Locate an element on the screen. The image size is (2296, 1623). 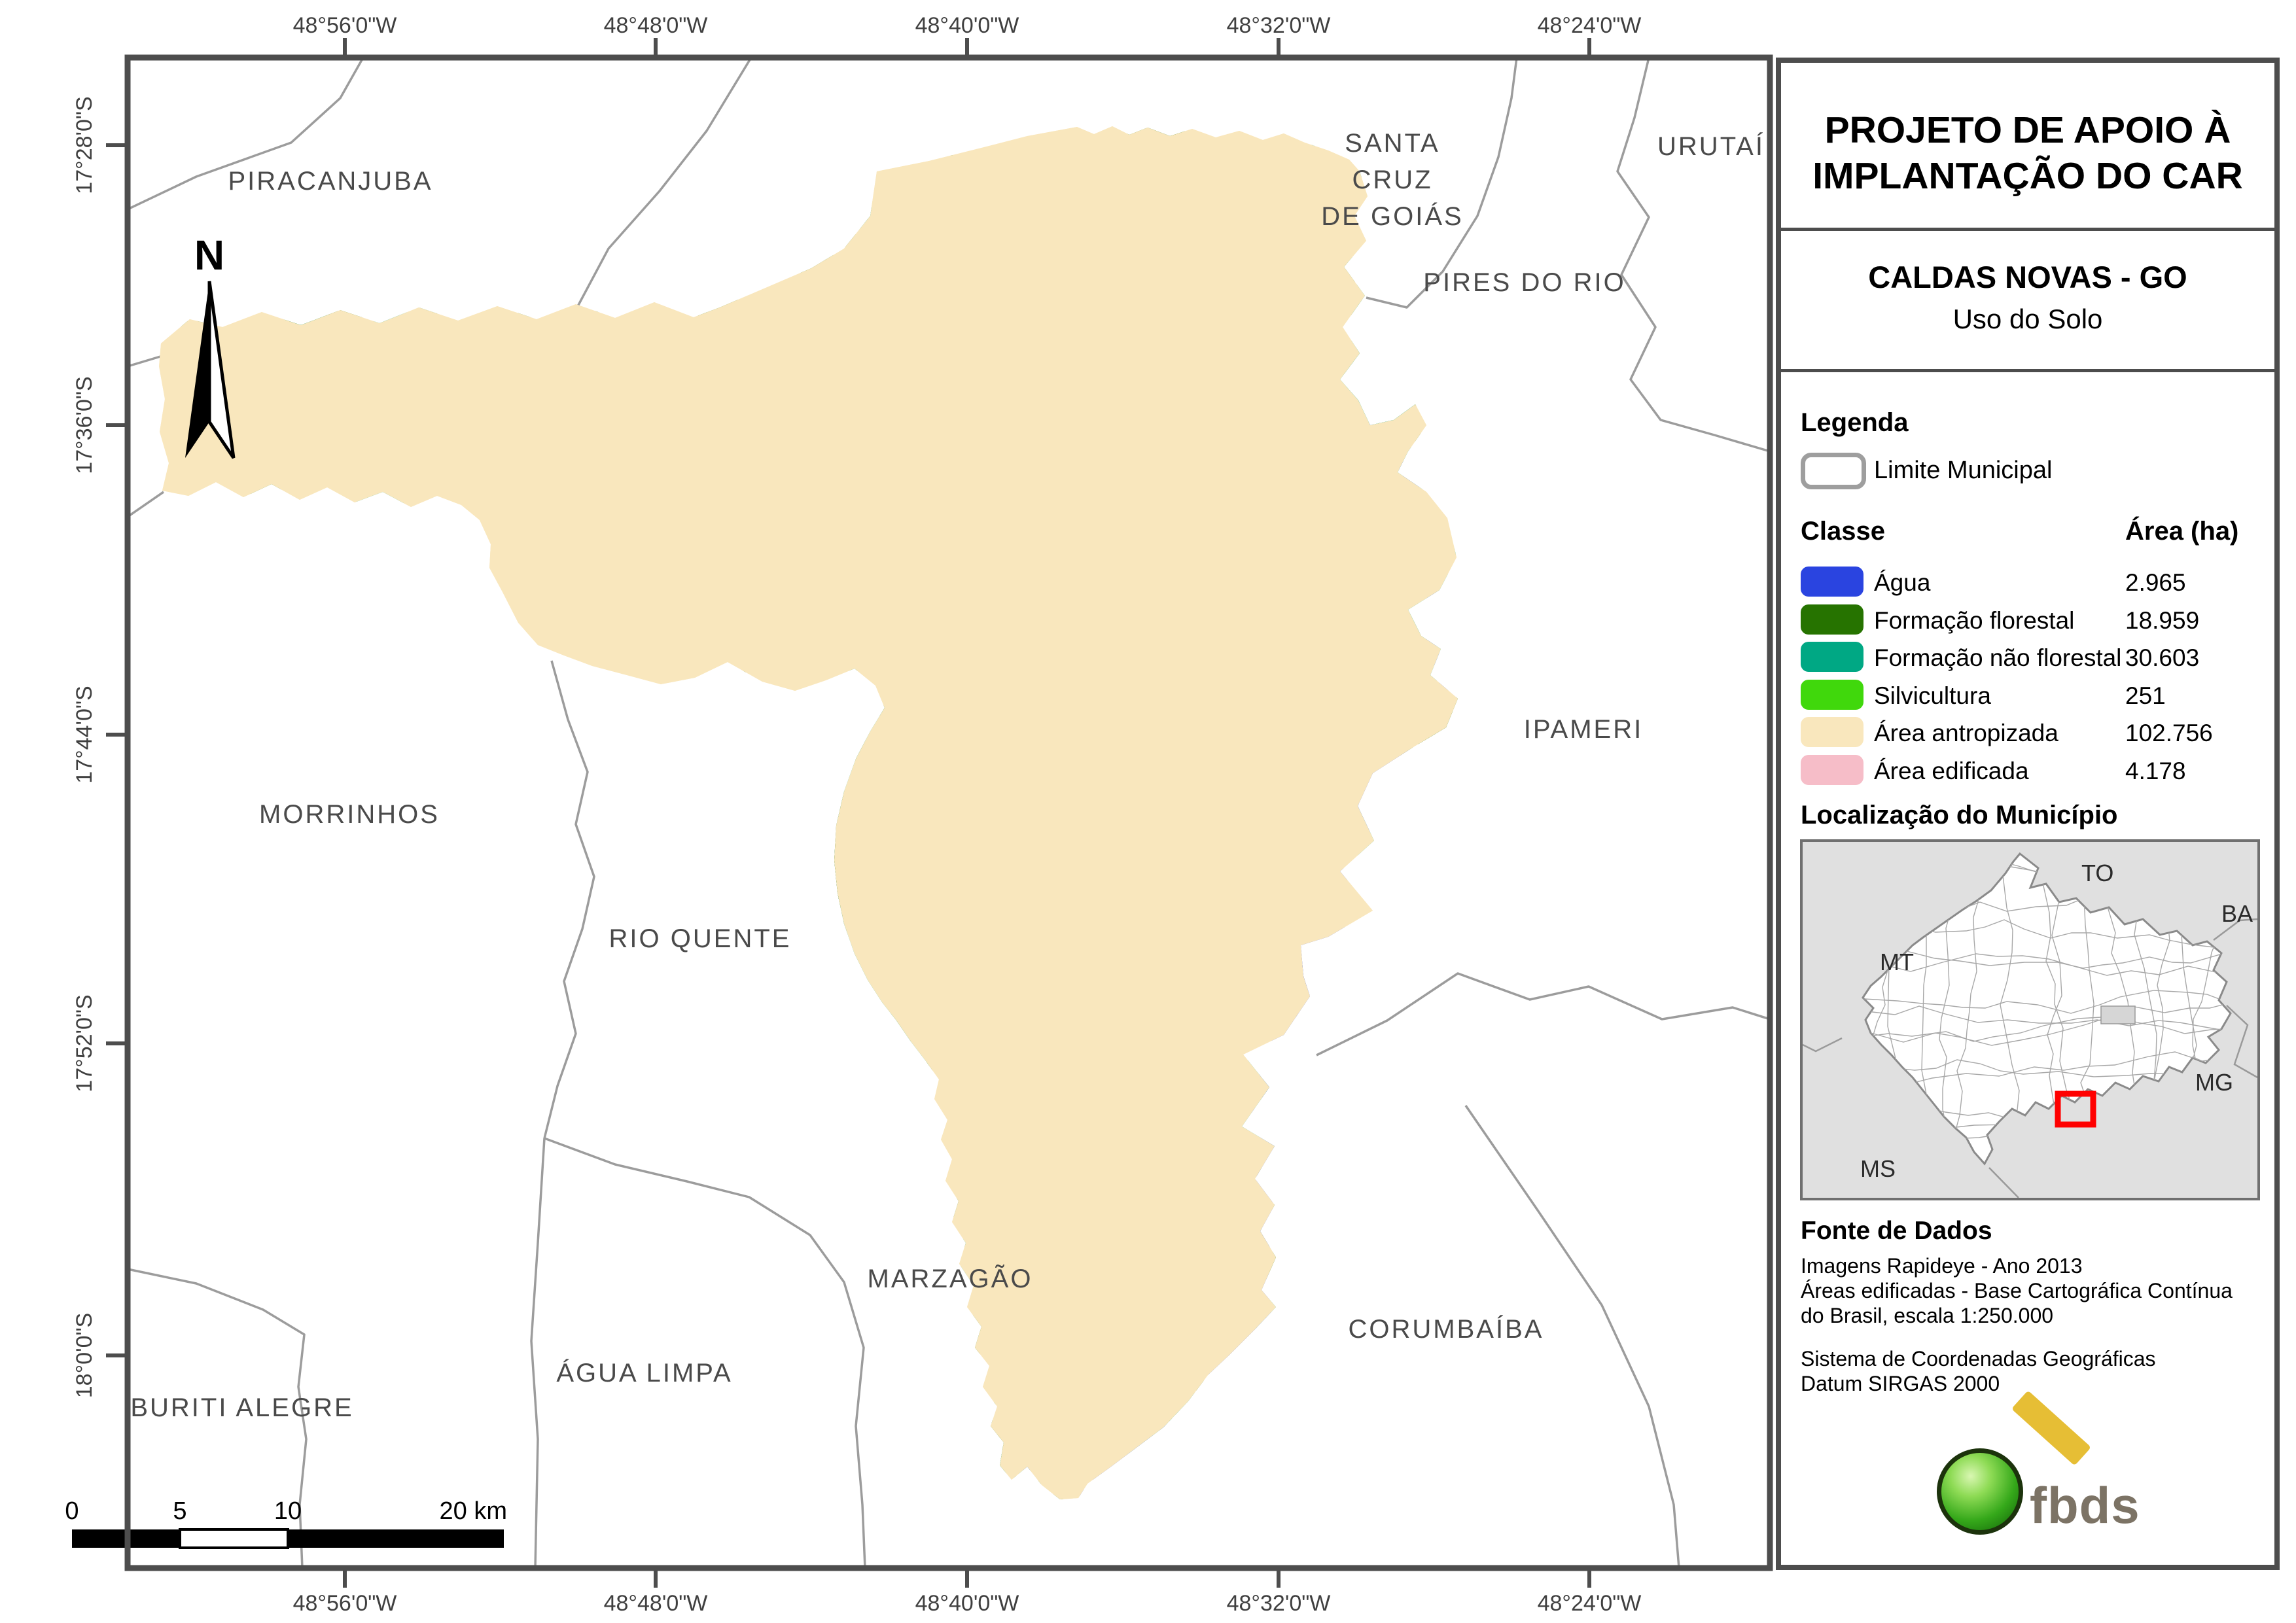
project-title-line1: PROJETO DE APOIO À is located at coordinates (2027, 130).